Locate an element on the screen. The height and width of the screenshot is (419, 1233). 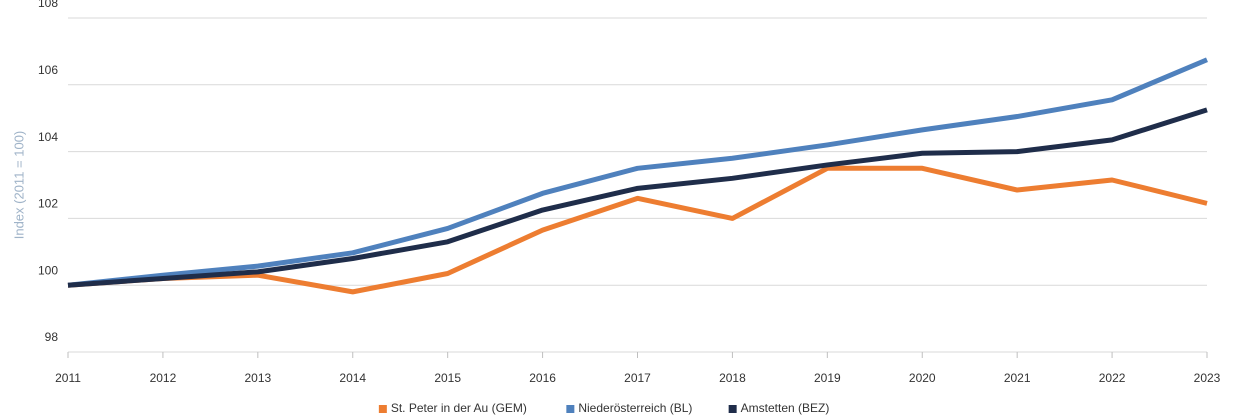
legend-label: St. Peter in der Au (GEM) is located at coordinates (459, 408).